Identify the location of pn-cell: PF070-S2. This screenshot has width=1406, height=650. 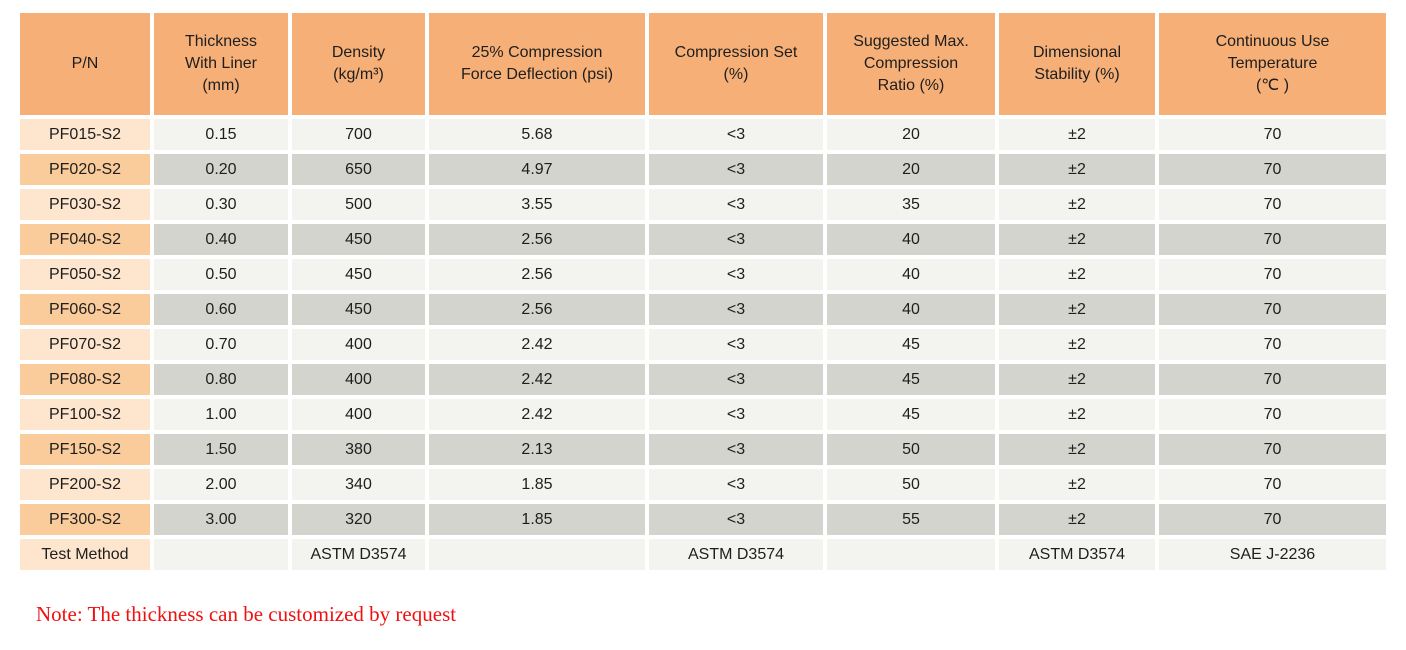
(85, 344).